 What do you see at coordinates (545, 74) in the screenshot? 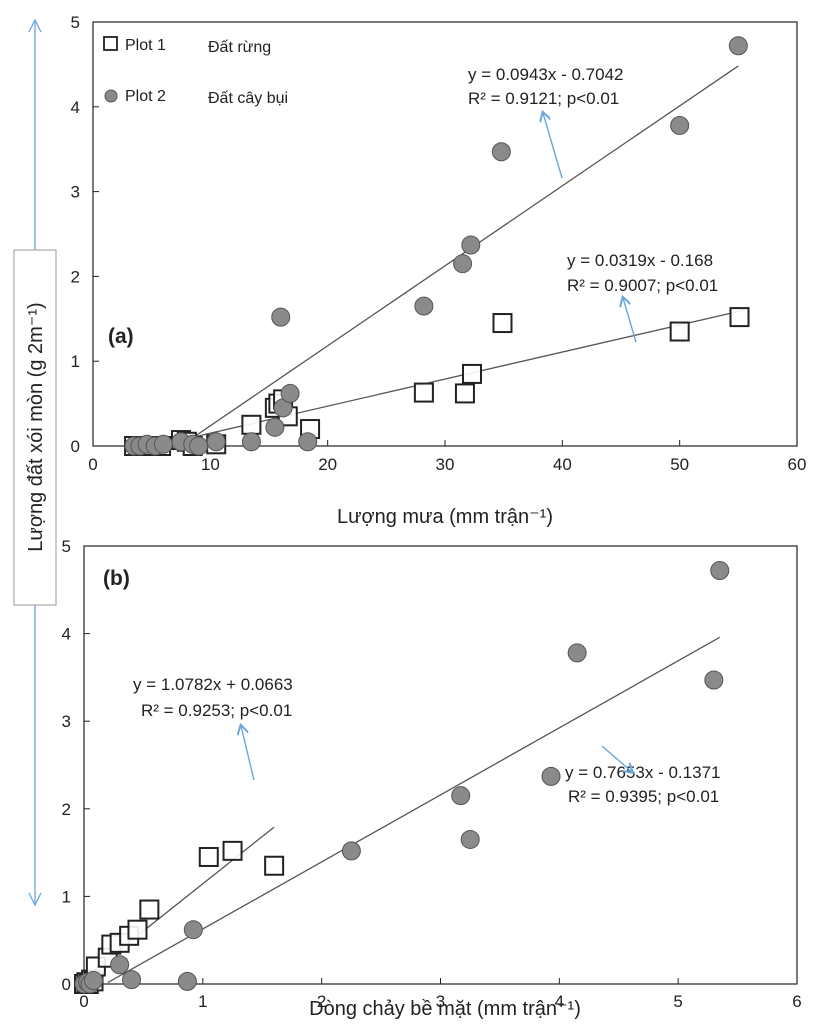
I see `equation-plot2-a: y = 0.0943x - 0.7042` at bounding box center [545, 74].